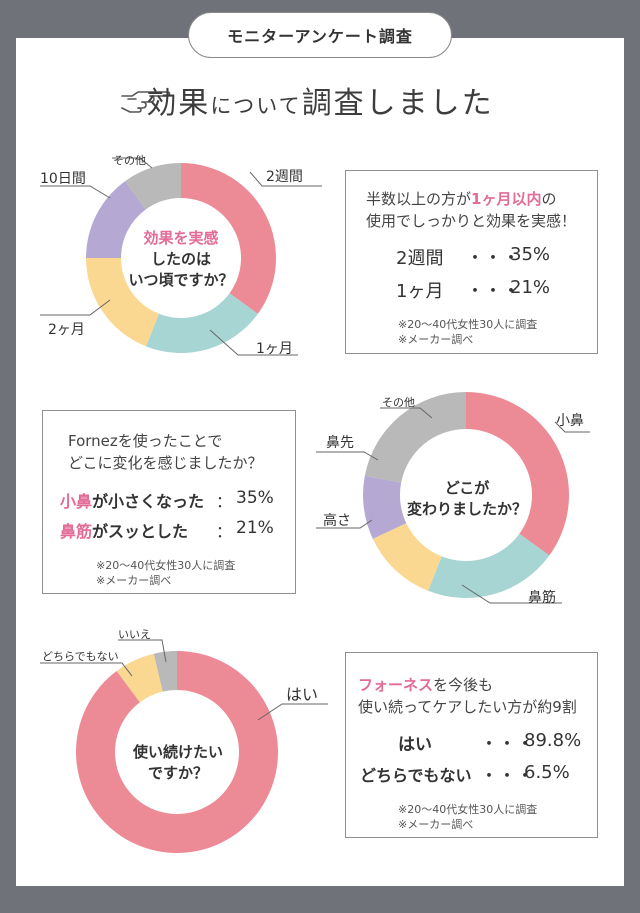 This screenshot has width=640, height=913. What do you see at coordinates (134, 634) in the screenshot?
I see `label-iie: いいえ` at bounding box center [134, 634].